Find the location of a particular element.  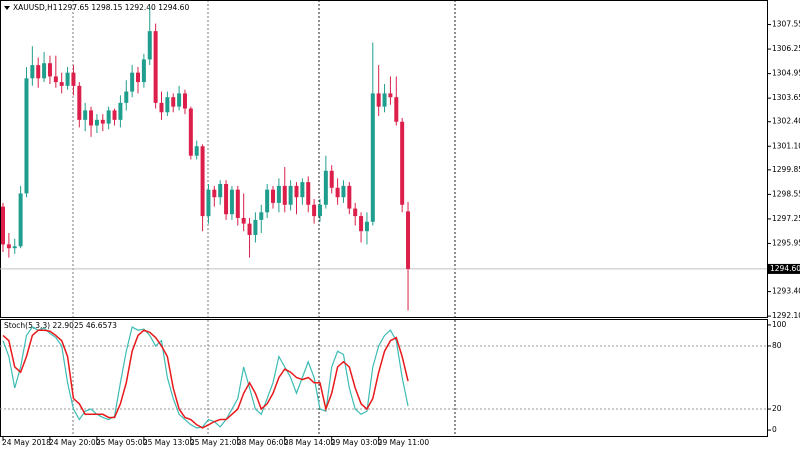

y-tick-label: 80 is located at coordinates (777, 345).